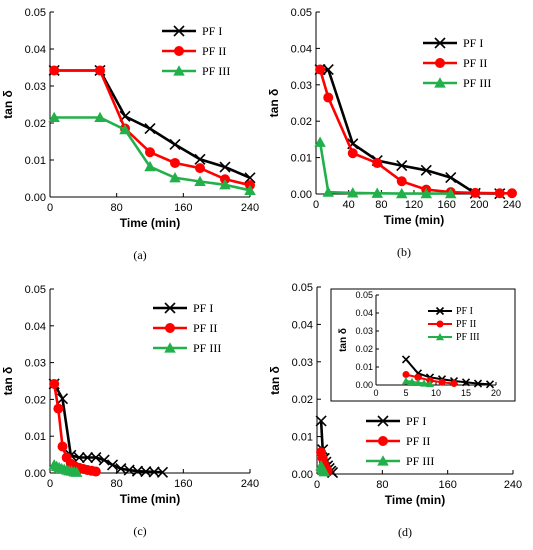  I want to click on panel-d-legend-marker, so click(383, 441).